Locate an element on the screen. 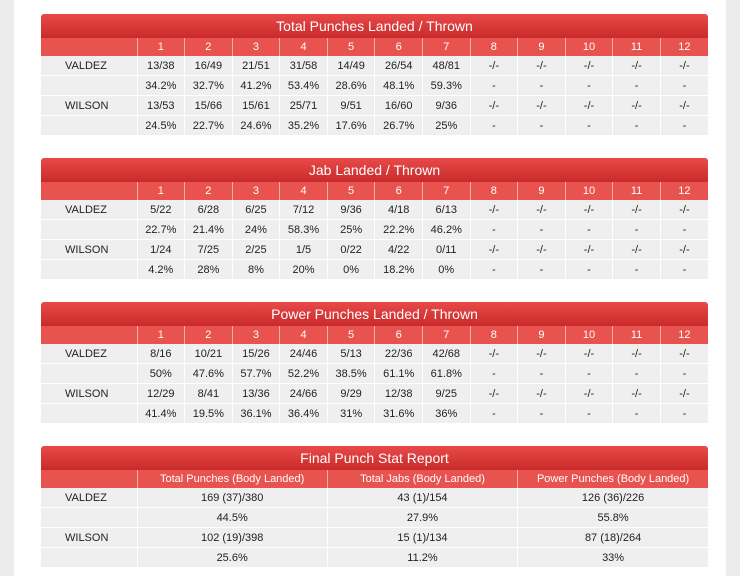 This screenshot has width=740, height=576. total-jabs-header: Total Jabs (Body Landed) is located at coordinates (423, 479).